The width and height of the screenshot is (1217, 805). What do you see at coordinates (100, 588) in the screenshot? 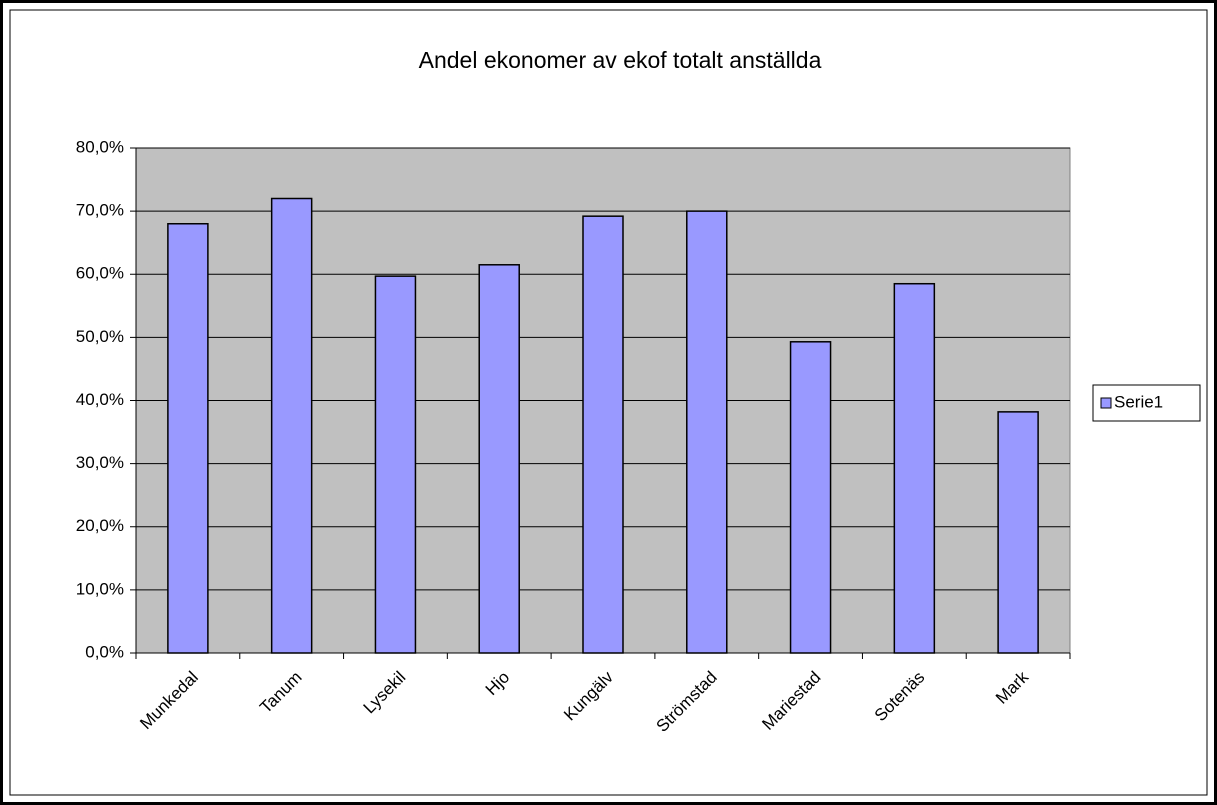
I see `y-tick-label: 10,0%` at bounding box center [100, 588].